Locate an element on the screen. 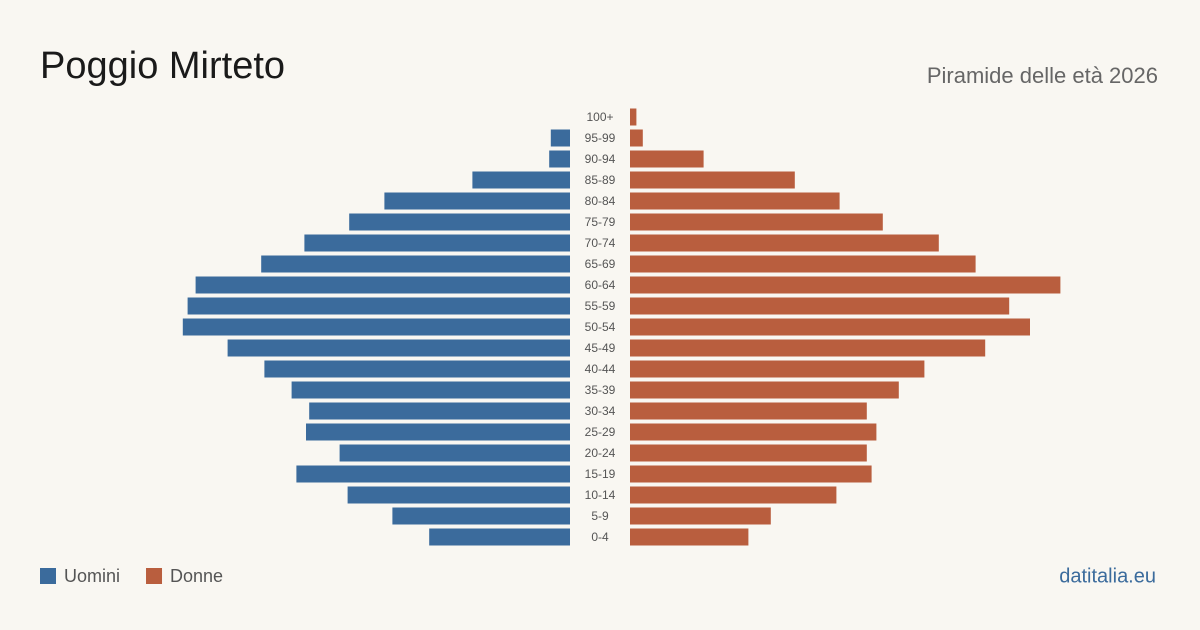 This screenshot has width=1200, height=630. chart-title: Poggio Mirteto is located at coordinates (162, 66).